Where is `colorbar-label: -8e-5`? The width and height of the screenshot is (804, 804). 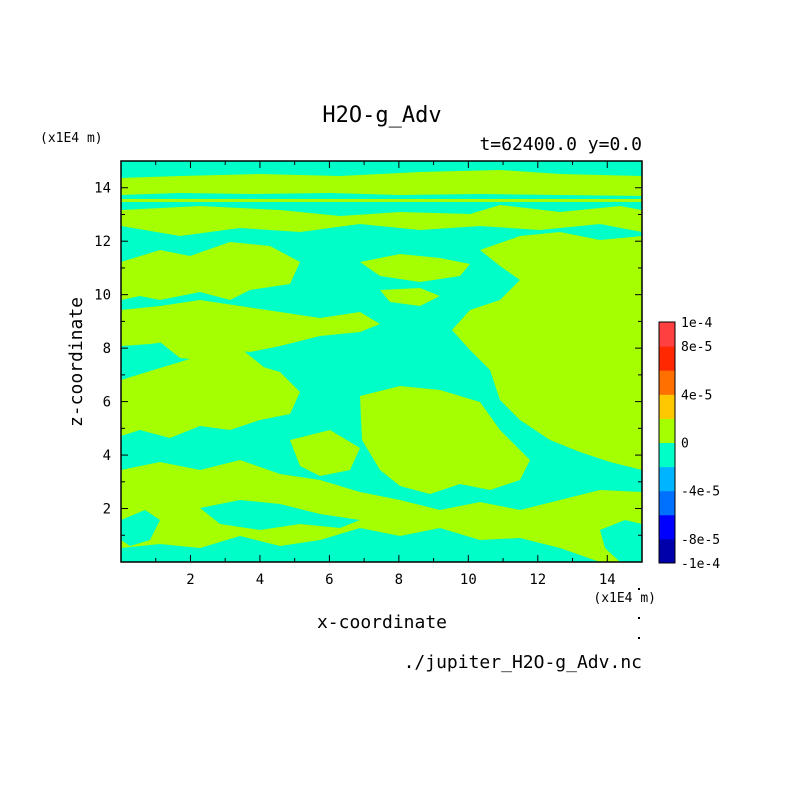
colorbar-label: -8e-5 is located at coordinates (700, 540).